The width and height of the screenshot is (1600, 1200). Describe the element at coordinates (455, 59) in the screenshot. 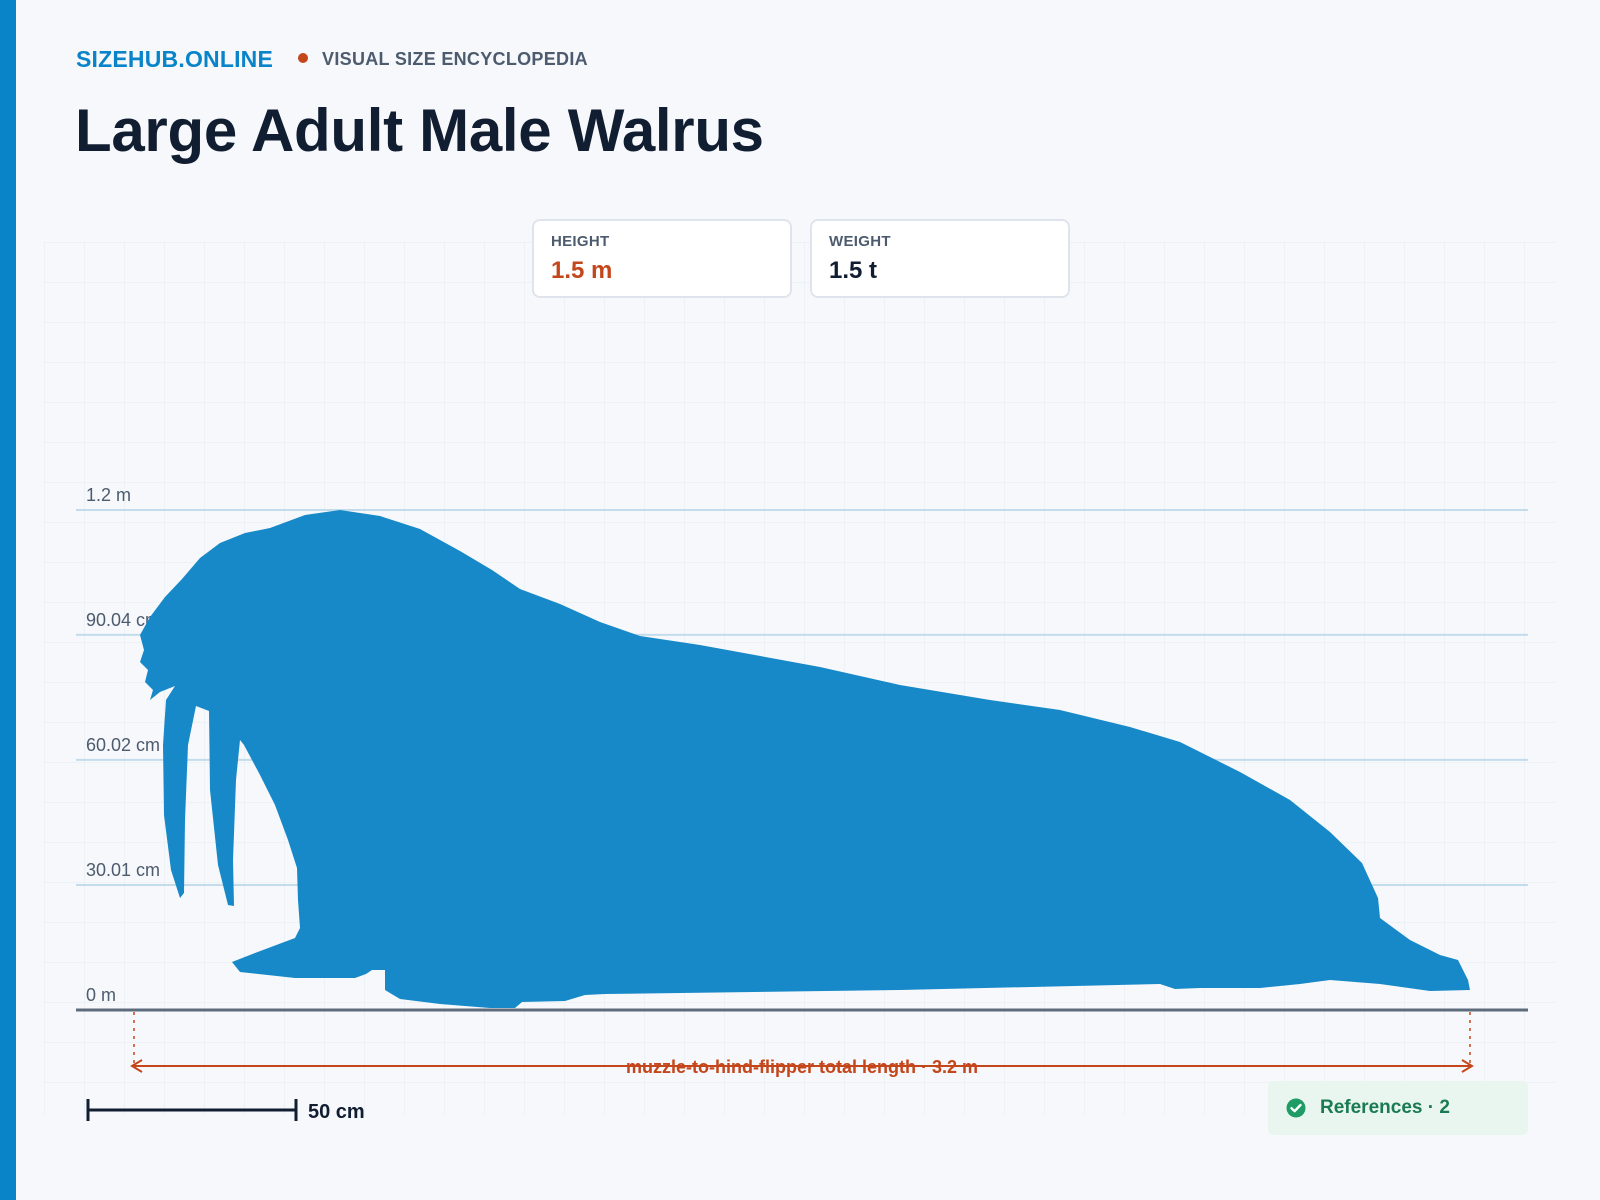

I see `brand-tagline: VISUAL SIZE ENCYCLOPEDIA` at that location.